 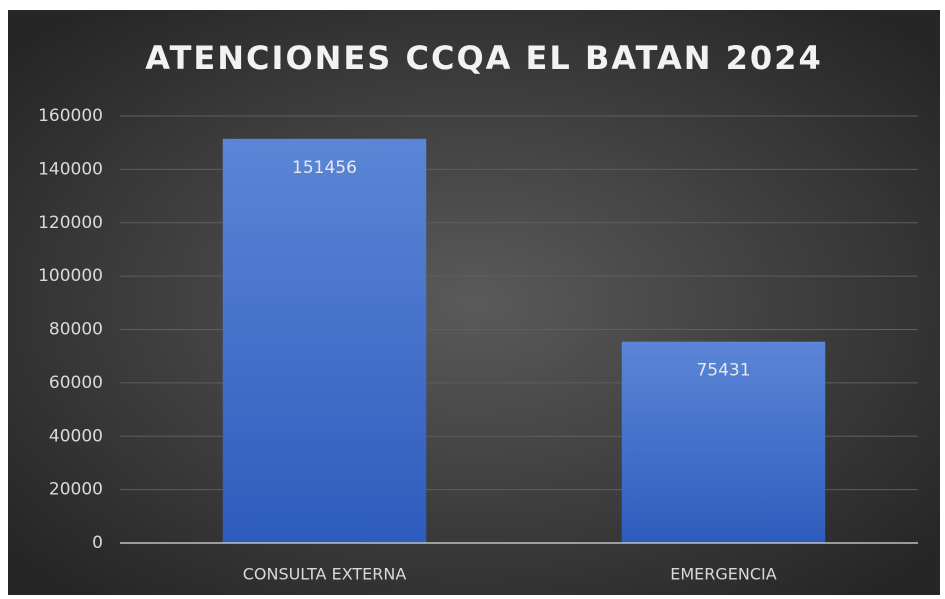 What do you see at coordinates (483, 58) in the screenshot?
I see `chart-title: ATENCIONES CCQA EL BATAN 2024` at bounding box center [483, 58].